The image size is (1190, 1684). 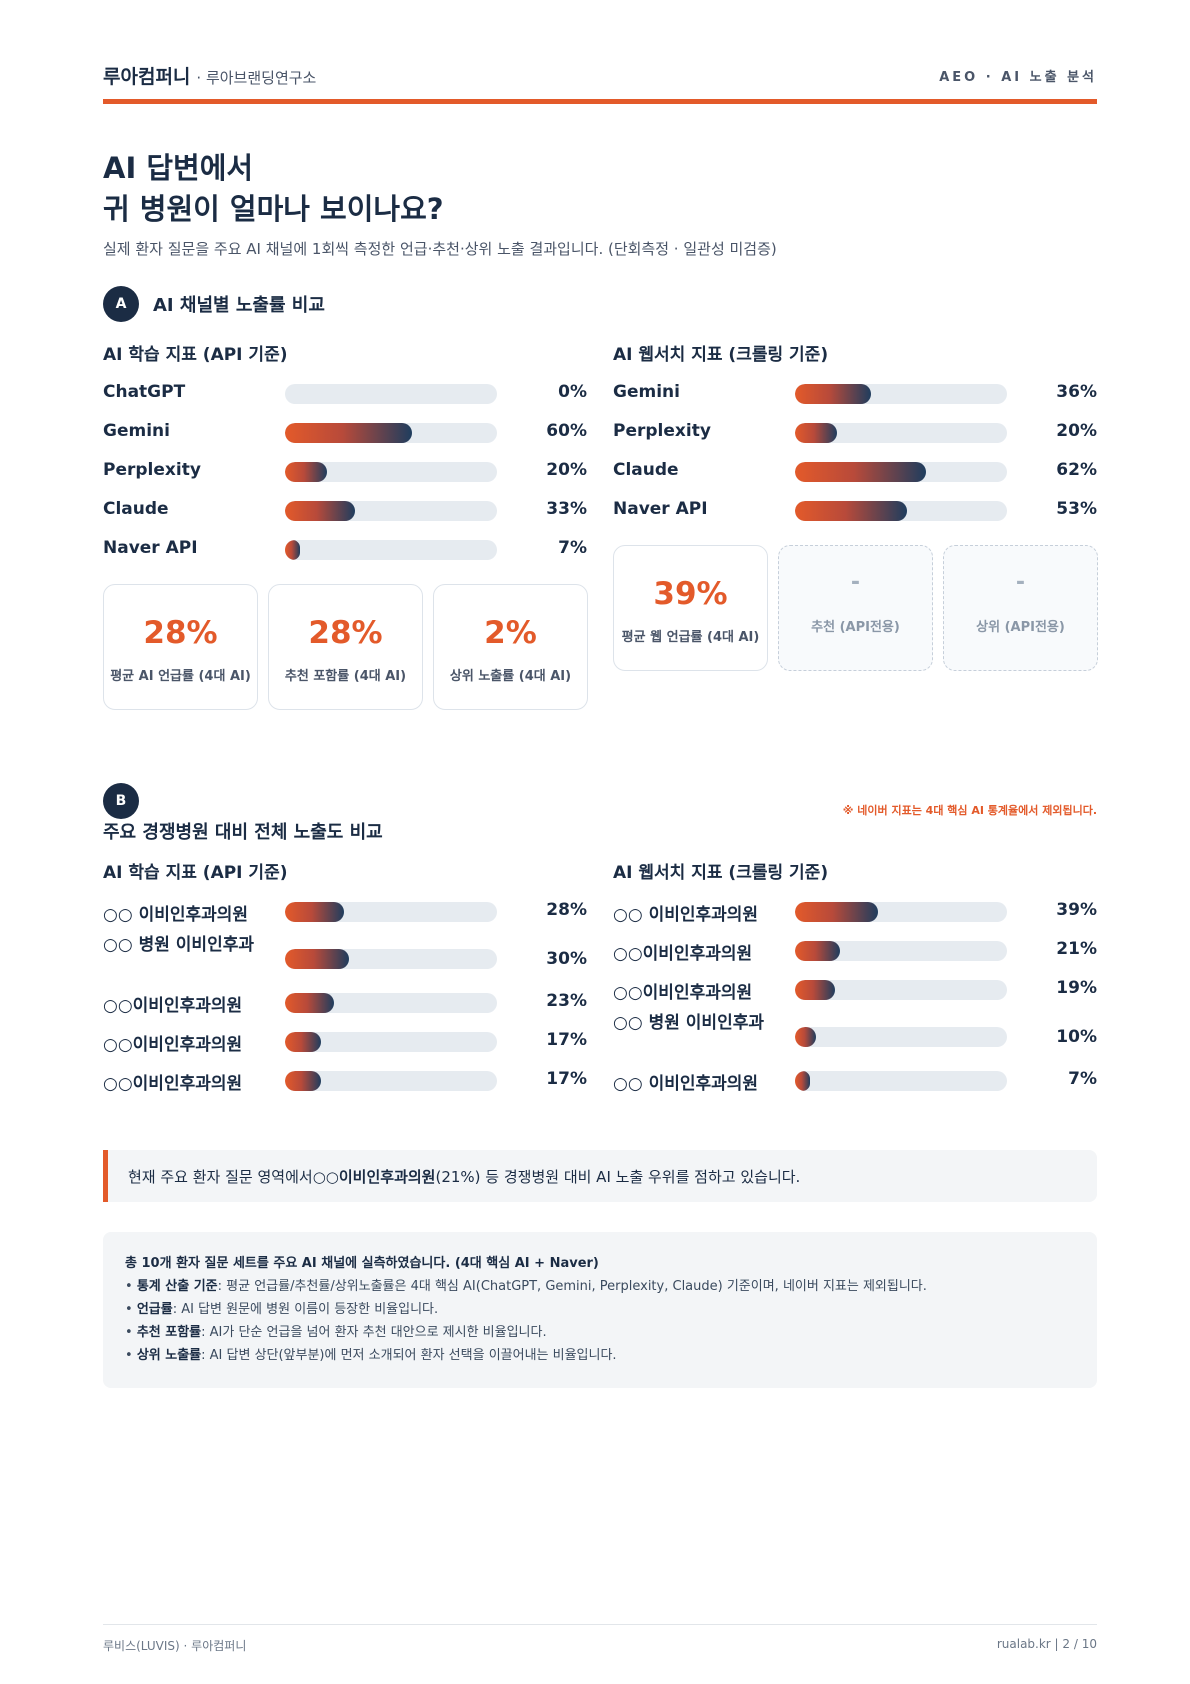 What do you see at coordinates (178, 168) in the screenshot?
I see `title-line-1: AI 답변에서` at bounding box center [178, 168].